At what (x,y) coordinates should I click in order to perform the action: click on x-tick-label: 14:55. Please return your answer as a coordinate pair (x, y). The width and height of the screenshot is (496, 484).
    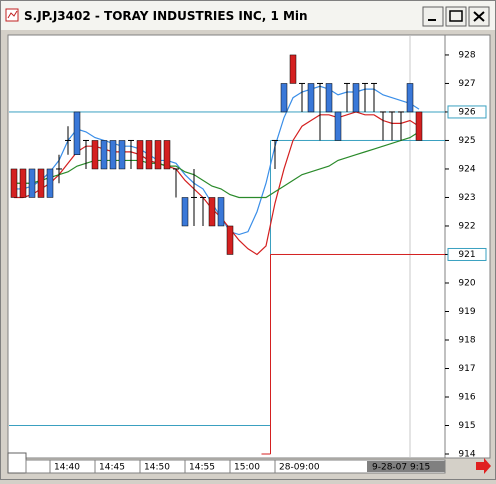
    Looking at the image, I should click on (202, 468).